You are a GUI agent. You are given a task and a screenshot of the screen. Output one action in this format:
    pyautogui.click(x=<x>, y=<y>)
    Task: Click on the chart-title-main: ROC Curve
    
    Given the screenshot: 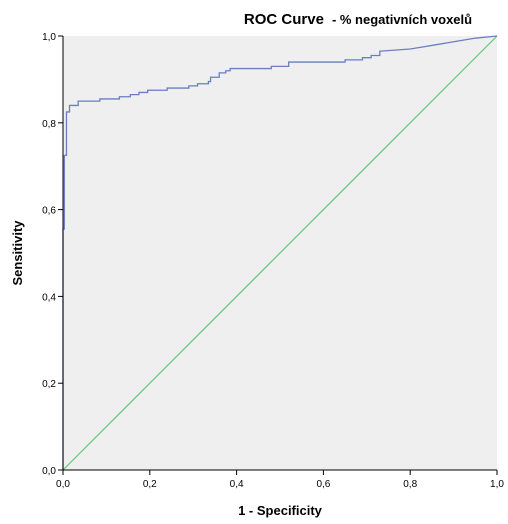 What is the action you would take?
    pyautogui.click(x=284, y=19)
    